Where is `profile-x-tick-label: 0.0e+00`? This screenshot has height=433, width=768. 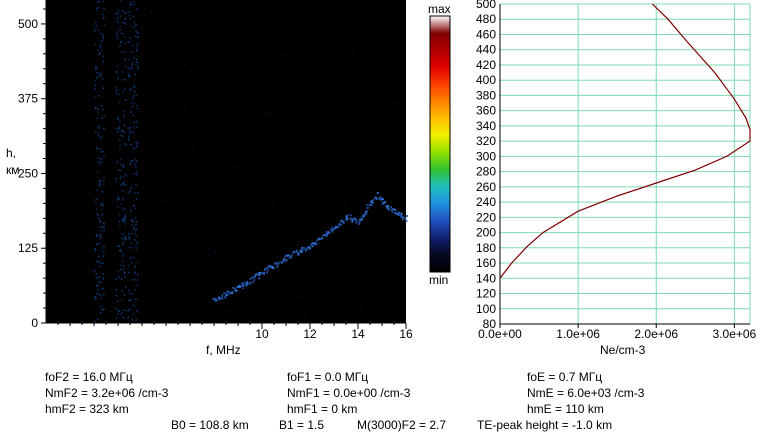 profile-x-tick-label: 0.0e+00 is located at coordinates (500, 334).